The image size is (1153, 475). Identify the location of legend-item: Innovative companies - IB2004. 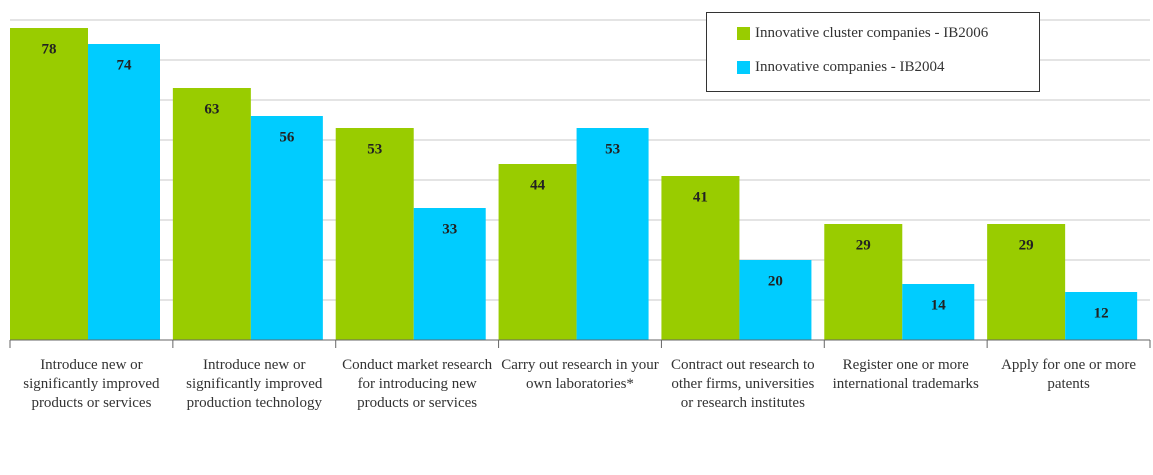
(841, 67).